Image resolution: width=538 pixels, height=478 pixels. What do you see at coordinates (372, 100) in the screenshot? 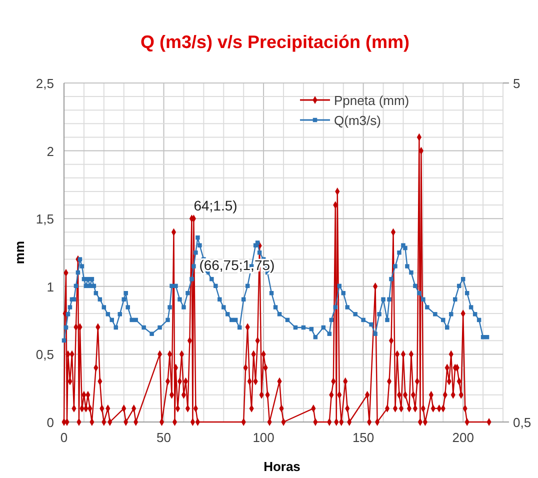
I see `legend-label: Ppneta (mm)` at bounding box center [372, 100].